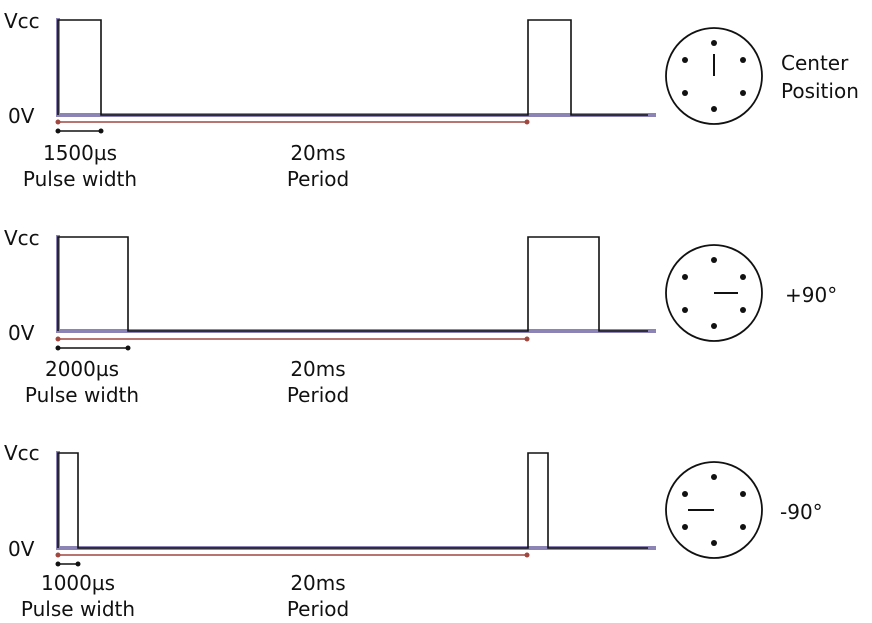 This screenshot has height=623, width=872. I want to click on position-label-line2: Position, so click(820, 91).